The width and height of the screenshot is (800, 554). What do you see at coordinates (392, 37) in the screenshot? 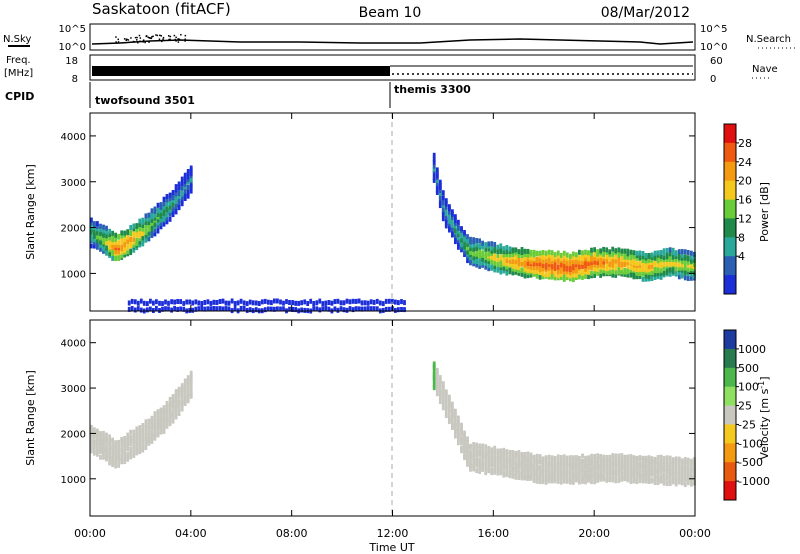
I see `nsky-panel` at bounding box center [392, 37].